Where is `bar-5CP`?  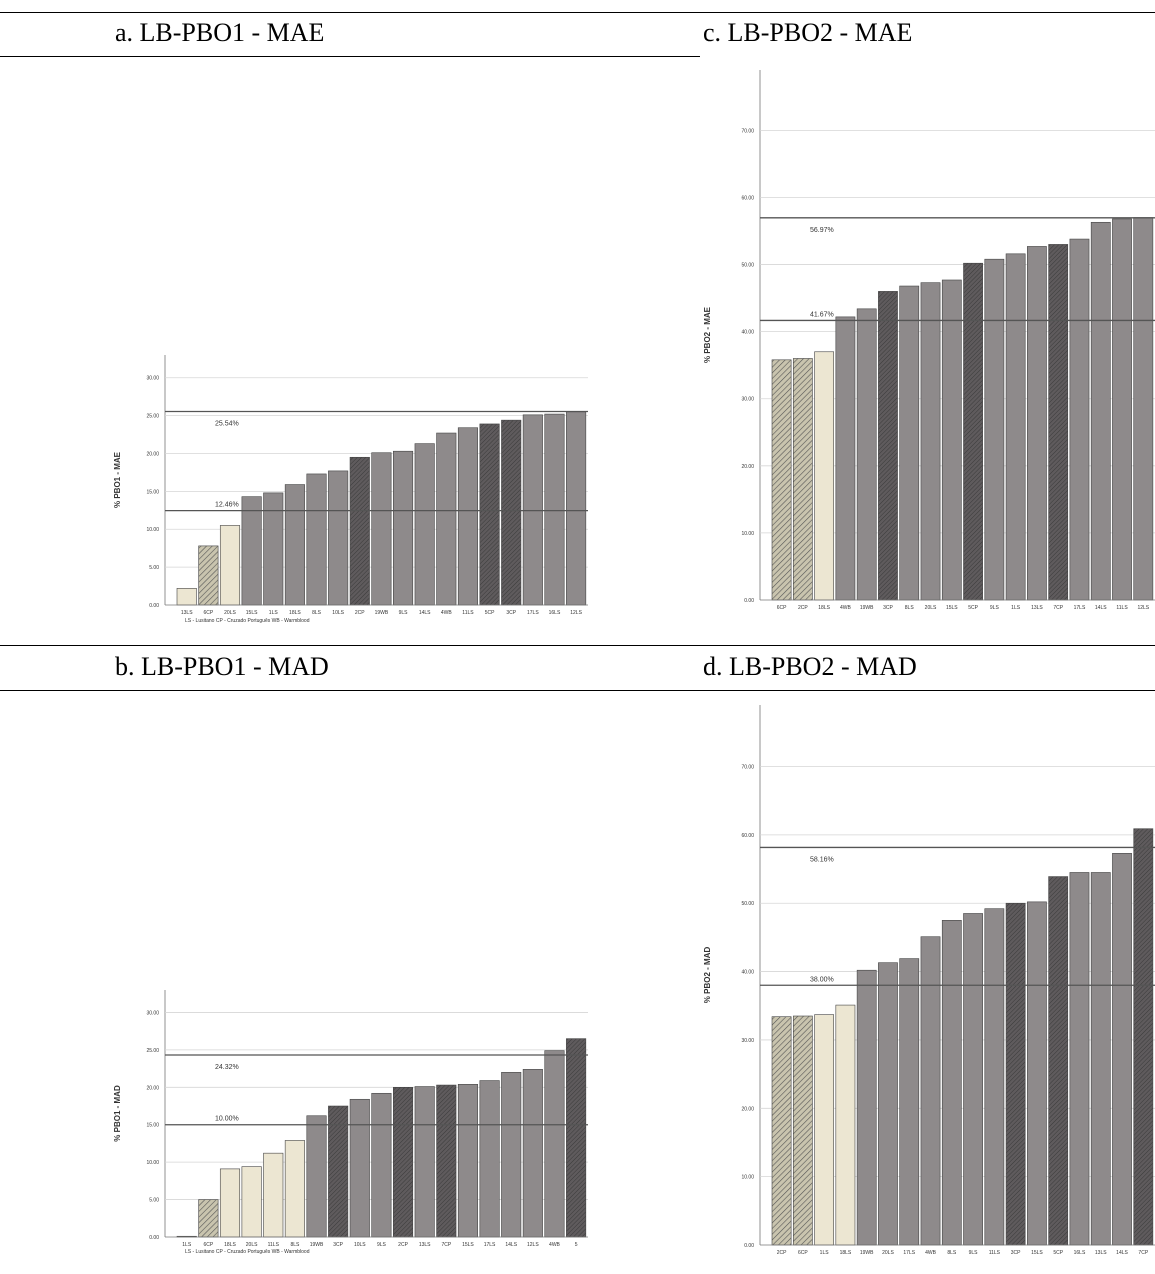
bar-5CP is located at coordinates (489, 514).